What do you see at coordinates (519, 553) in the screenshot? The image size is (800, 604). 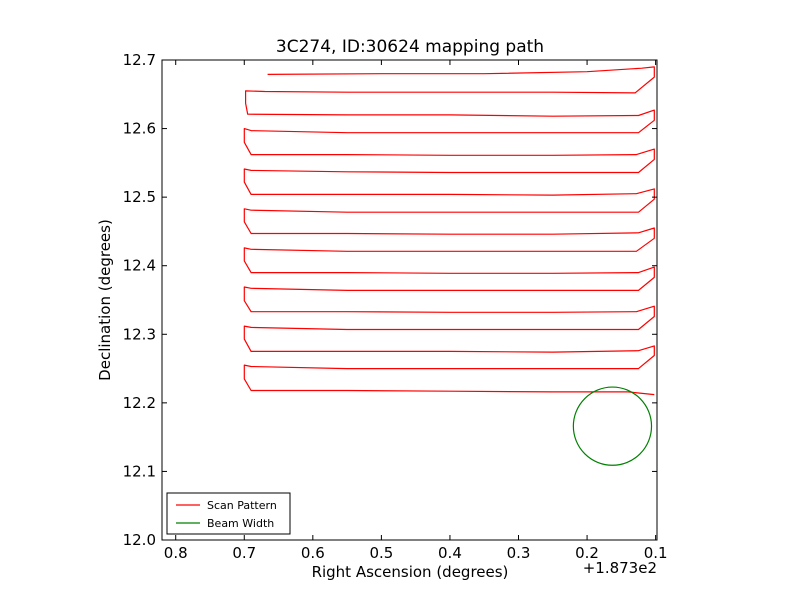 I see `x-tick-label: 0.3` at bounding box center [519, 553].